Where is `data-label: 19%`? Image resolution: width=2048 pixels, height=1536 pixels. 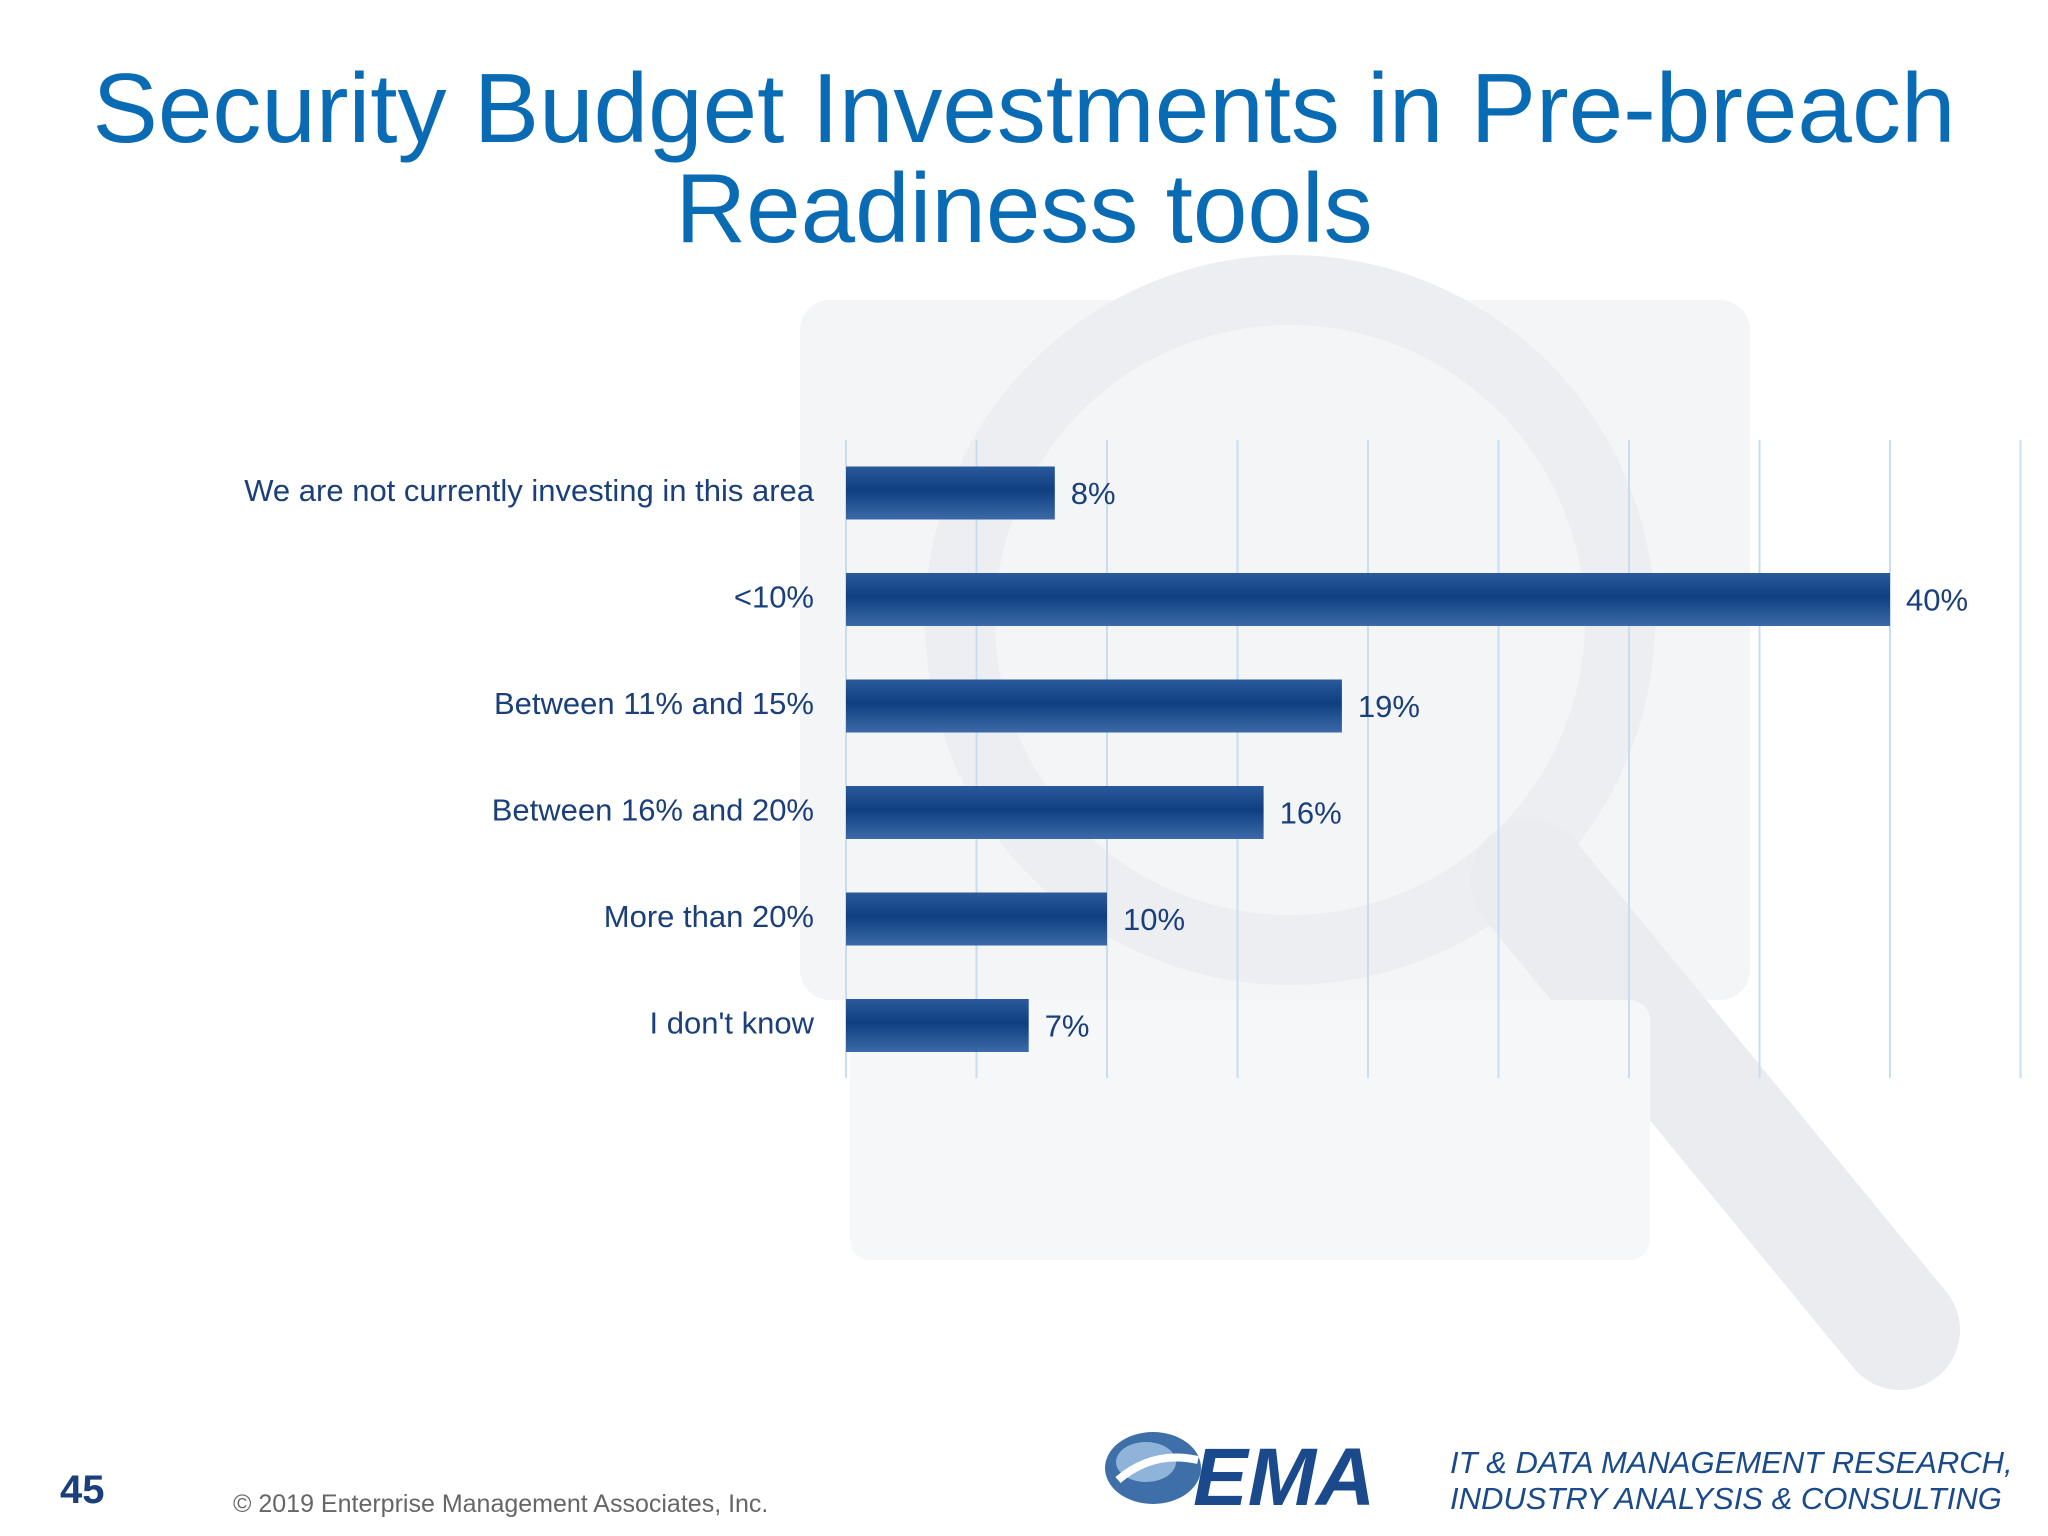 data-label: 19% is located at coordinates (1389, 706).